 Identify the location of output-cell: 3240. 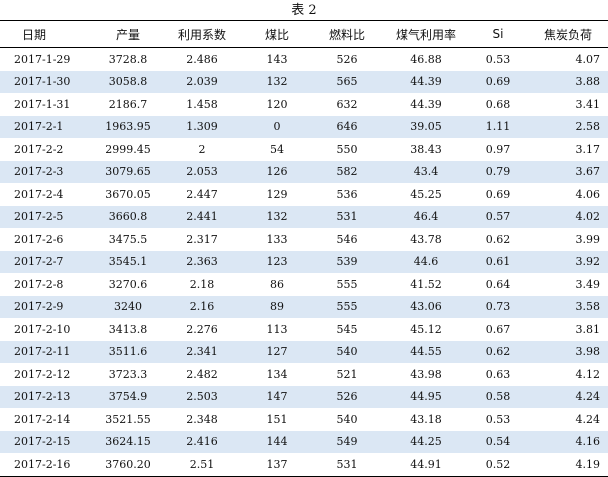
(128, 306).